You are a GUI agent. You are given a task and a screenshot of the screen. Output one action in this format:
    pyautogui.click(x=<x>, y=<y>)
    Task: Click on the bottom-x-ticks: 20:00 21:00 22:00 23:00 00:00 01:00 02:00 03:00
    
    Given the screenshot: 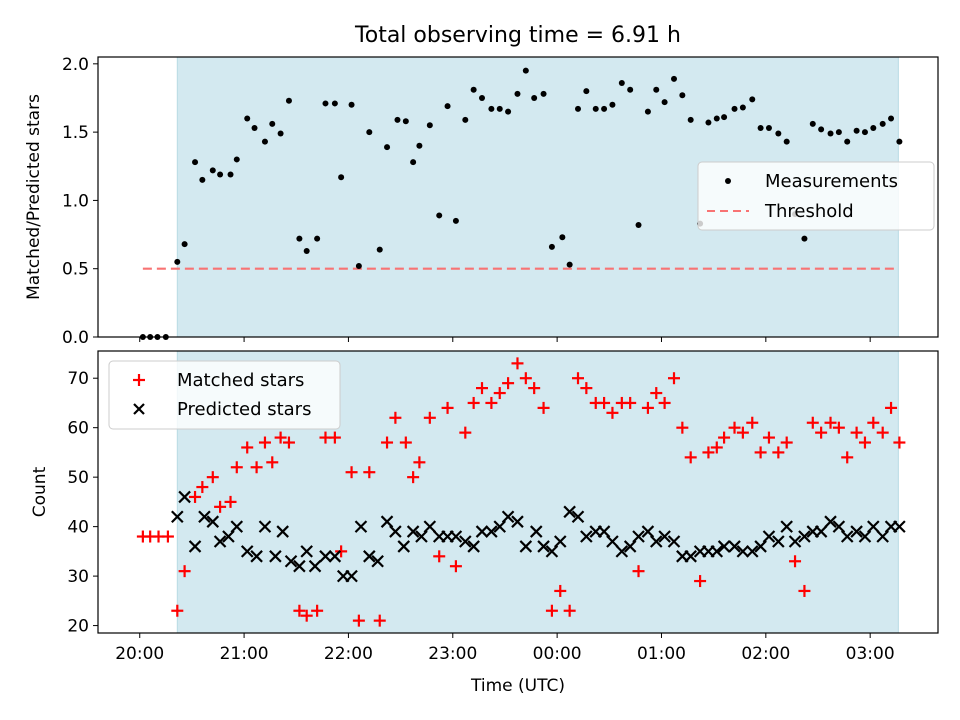 What is the action you would take?
    pyautogui.click(x=505, y=648)
    